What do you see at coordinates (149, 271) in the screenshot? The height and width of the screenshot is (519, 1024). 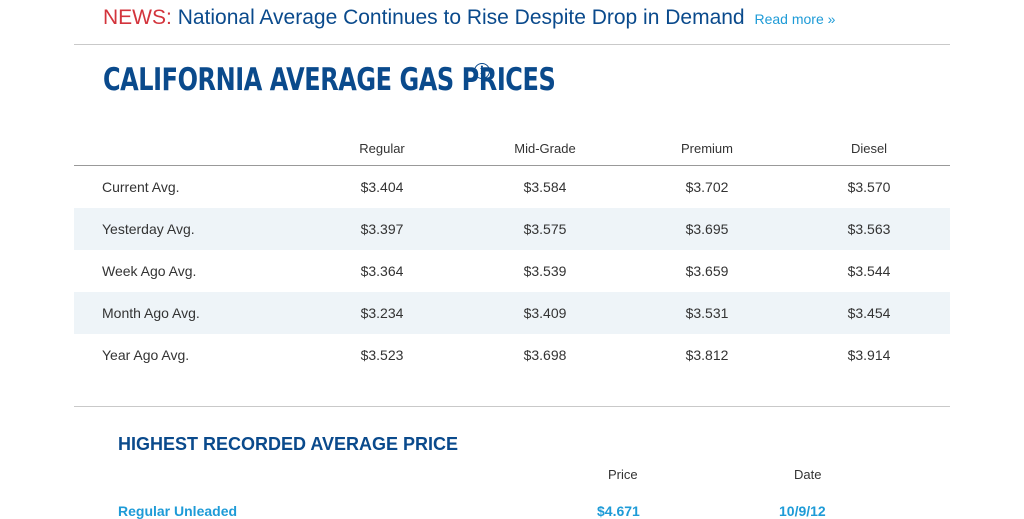 I see `row-label: Week Ago Avg.` at bounding box center [149, 271].